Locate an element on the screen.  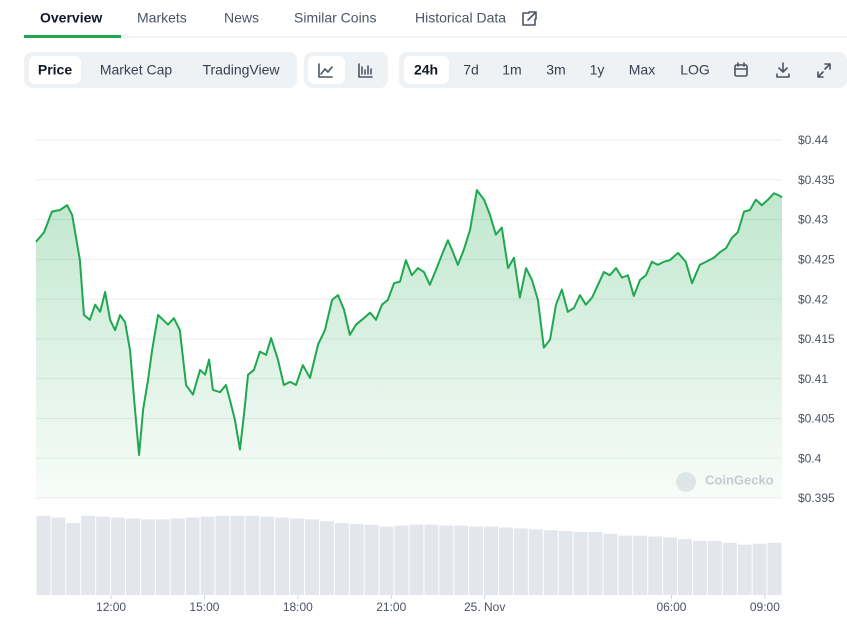
fullscreen-icon is located at coordinates (824, 70).